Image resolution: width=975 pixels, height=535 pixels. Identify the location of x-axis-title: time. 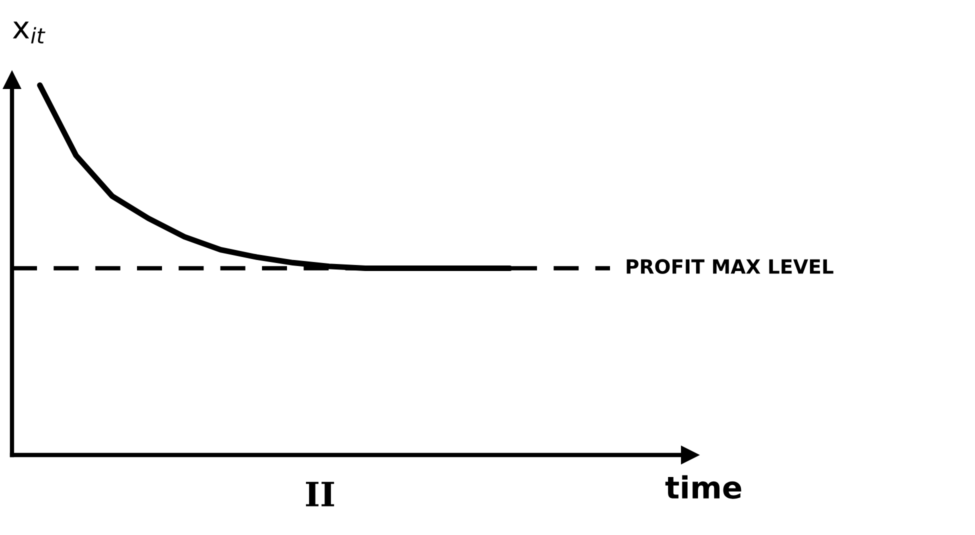
(703, 487).